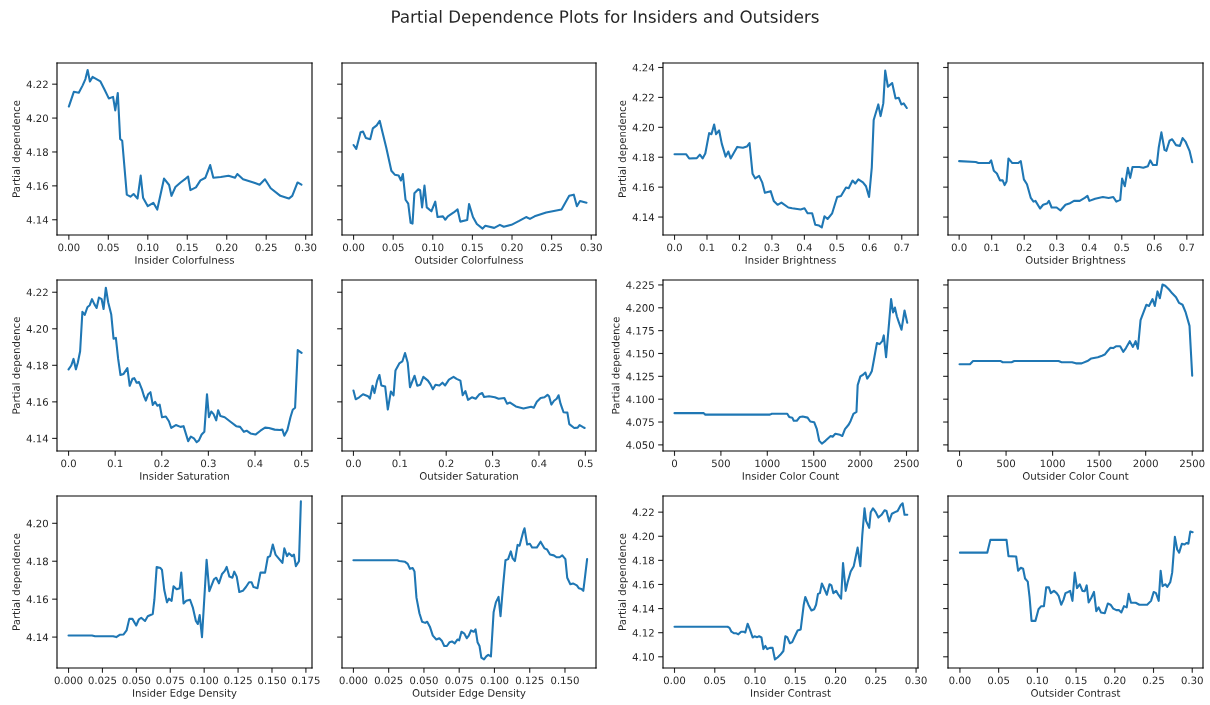 This screenshot has width=1210, height=705. I want to click on x-tick-label: 0.6, so click(1154, 247).